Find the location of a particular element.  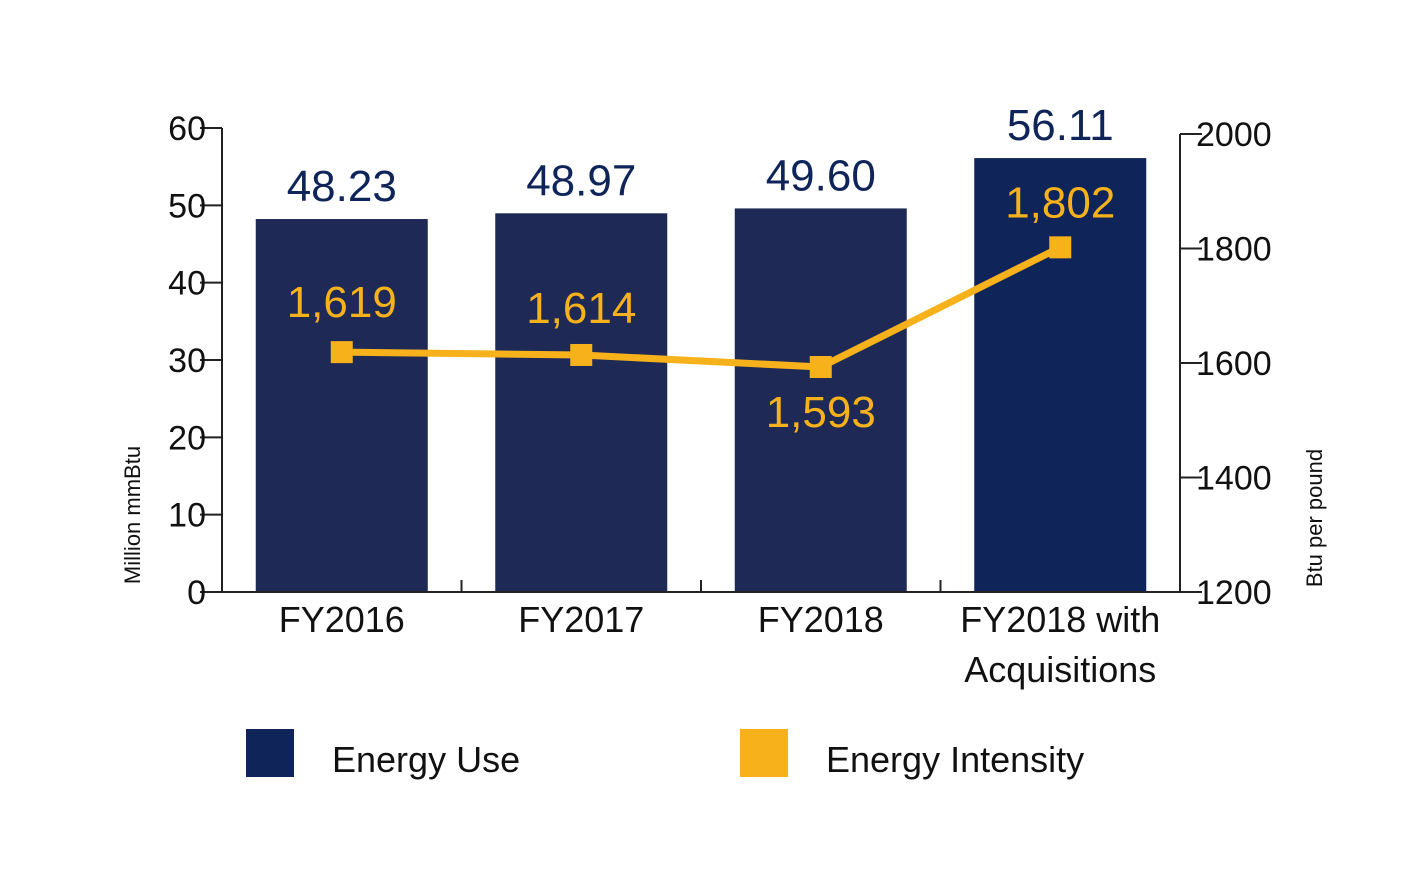

intensity-value-label: 1,802 is located at coordinates (1060, 202).